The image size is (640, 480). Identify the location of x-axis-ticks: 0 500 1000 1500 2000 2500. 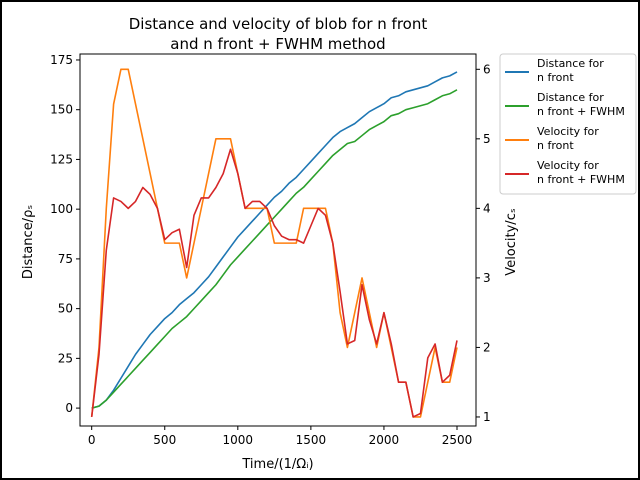
(280, 436).